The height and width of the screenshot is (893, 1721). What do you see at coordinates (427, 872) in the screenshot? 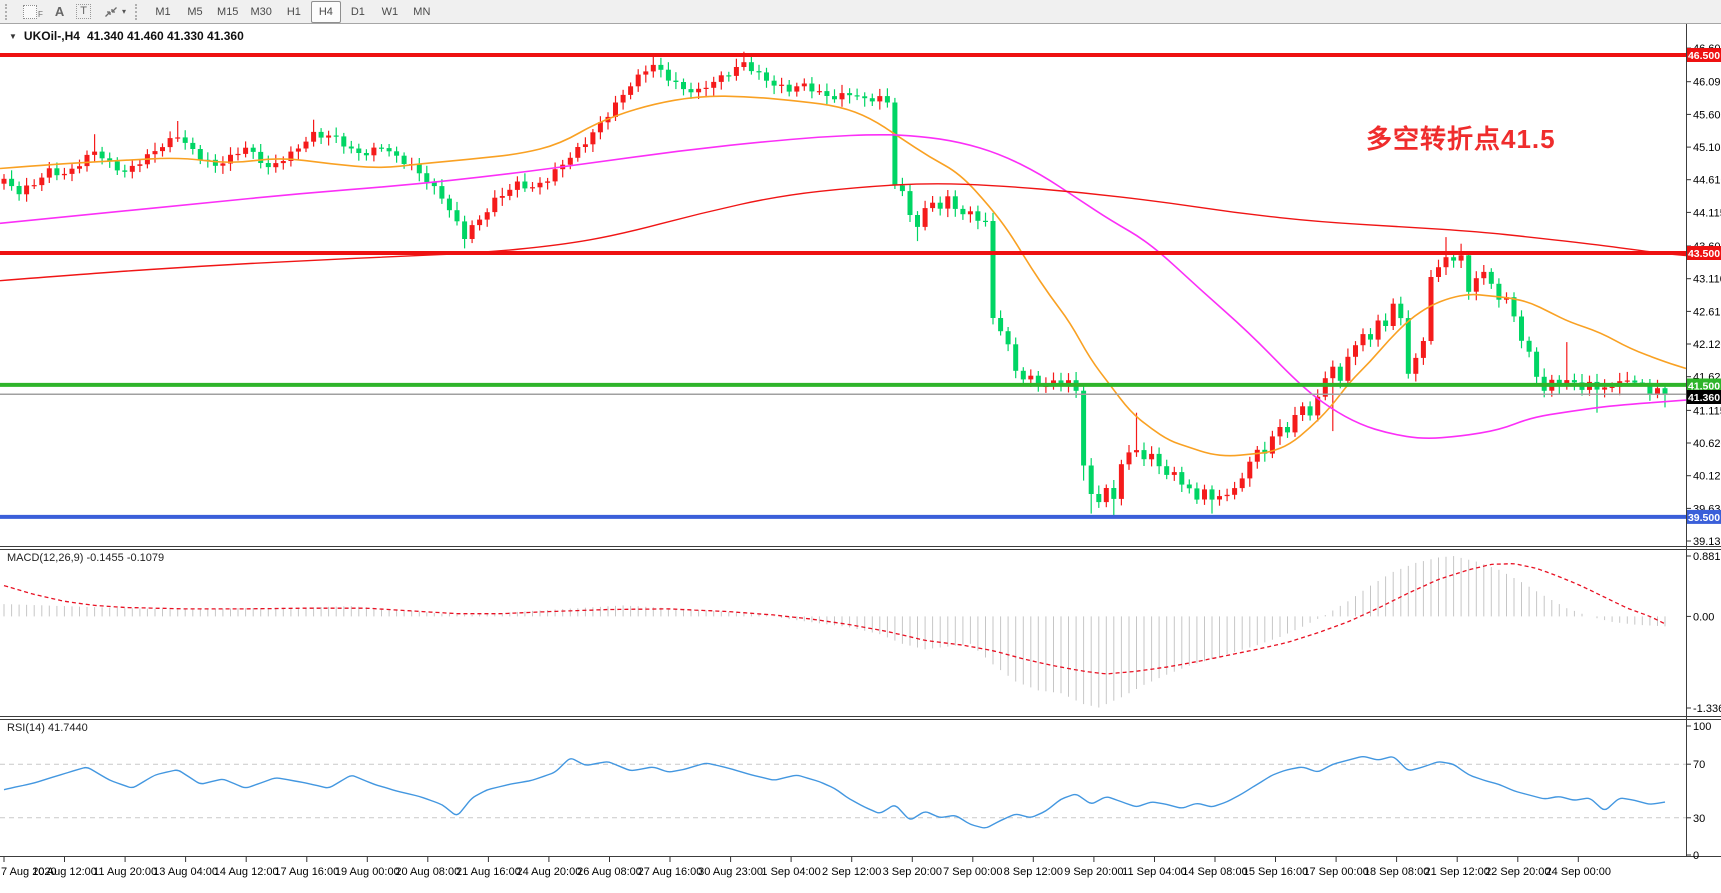
I see `date-tick-label: 20 Aug 08:00` at bounding box center [427, 872].